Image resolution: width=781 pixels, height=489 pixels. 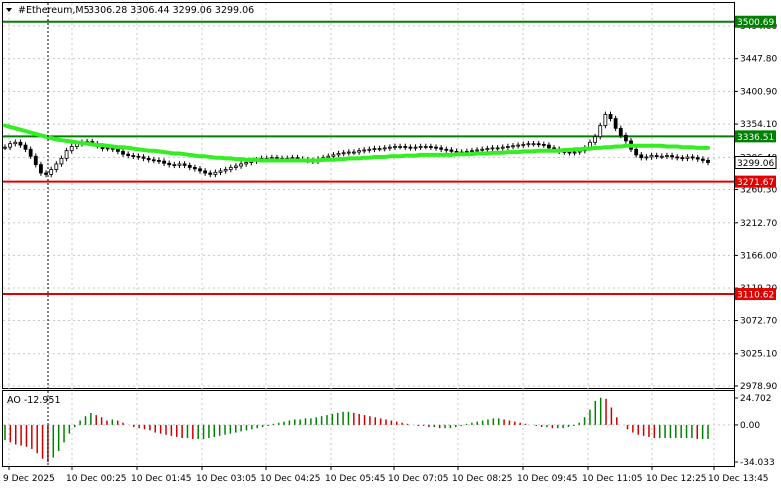 I want to click on level-green-top-label: 3500.69, so click(x=755, y=23).